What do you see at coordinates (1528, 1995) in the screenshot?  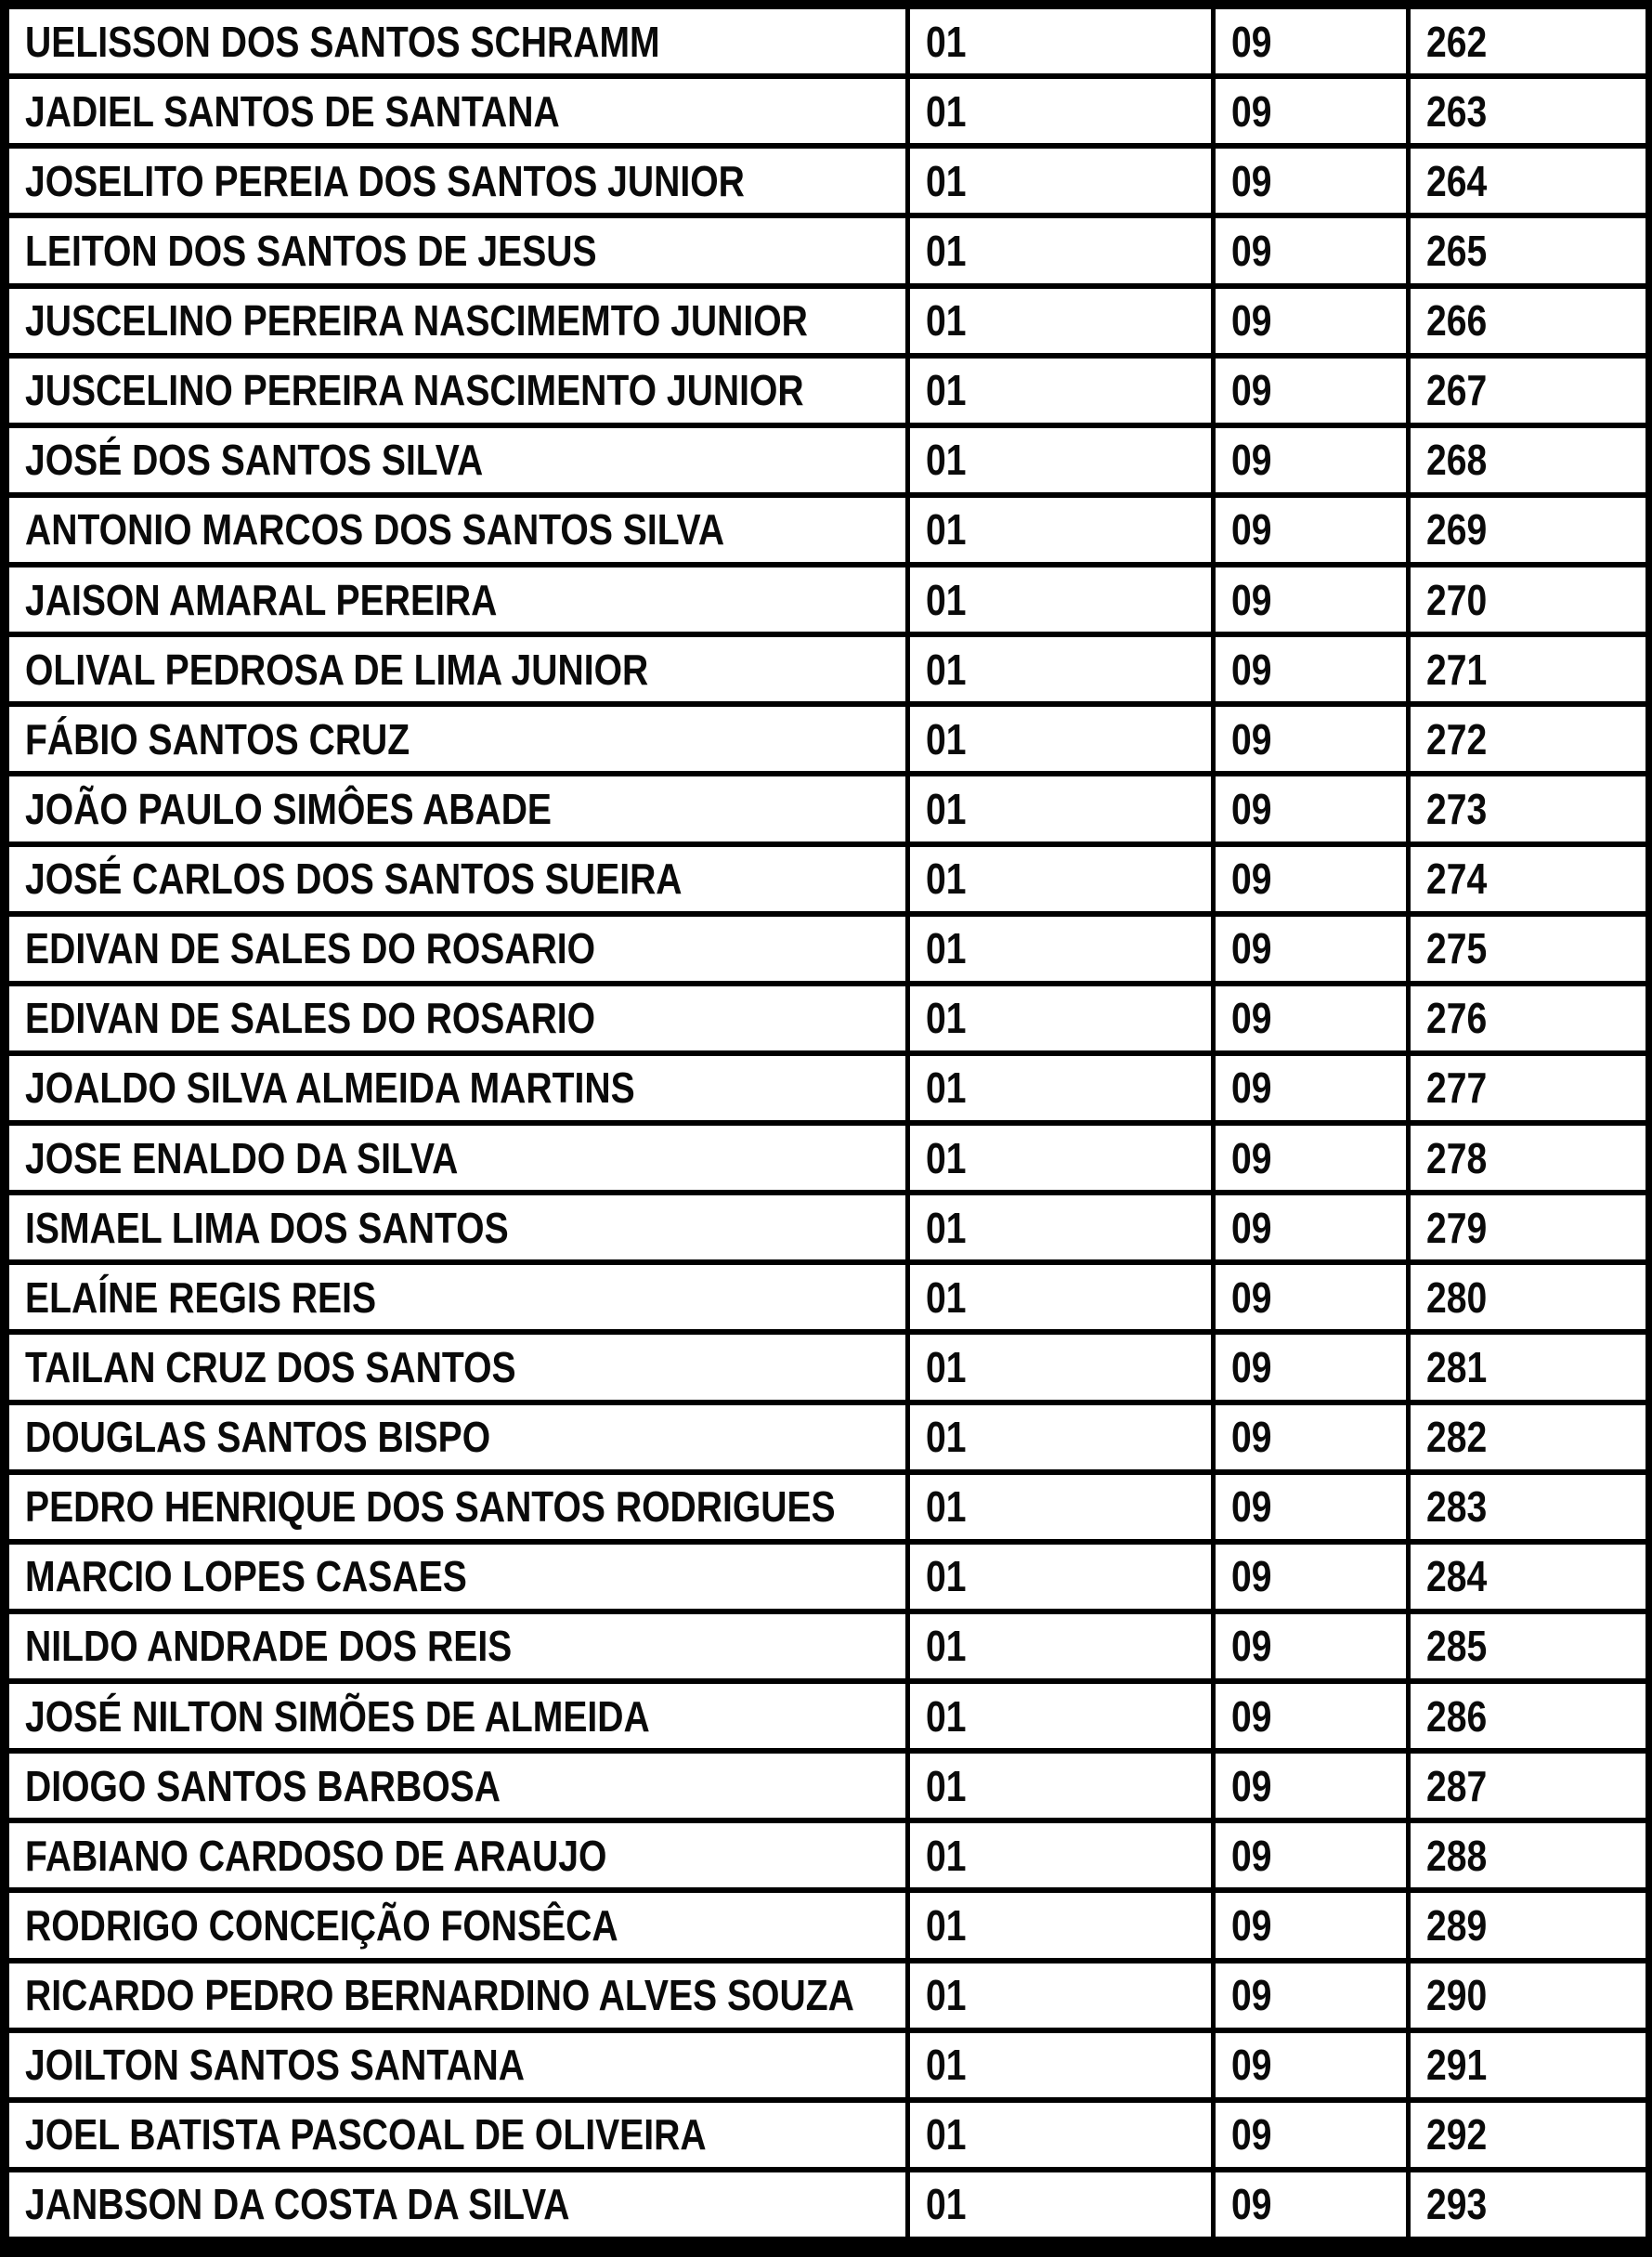 I see `sequence-cell: 290` at bounding box center [1528, 1995].